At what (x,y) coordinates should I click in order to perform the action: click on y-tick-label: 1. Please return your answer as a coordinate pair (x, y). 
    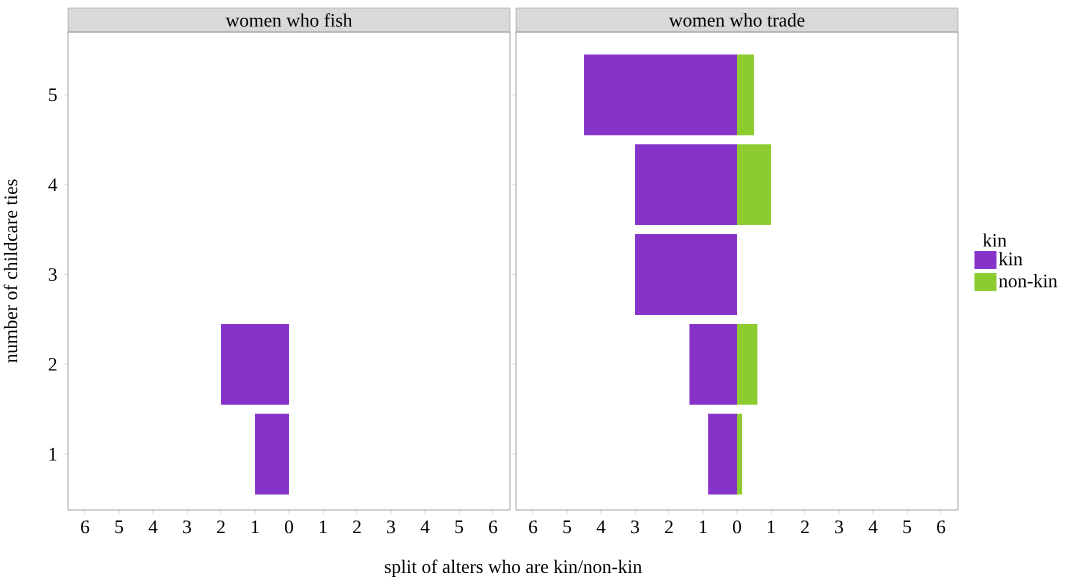
    Looking at the image, I should click on (53, 454).